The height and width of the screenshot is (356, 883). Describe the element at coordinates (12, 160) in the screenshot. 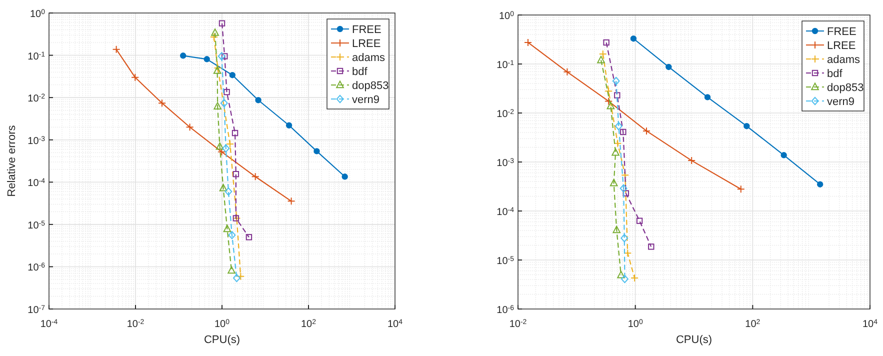

I see `y-axis-title: Relative errors` at that location.